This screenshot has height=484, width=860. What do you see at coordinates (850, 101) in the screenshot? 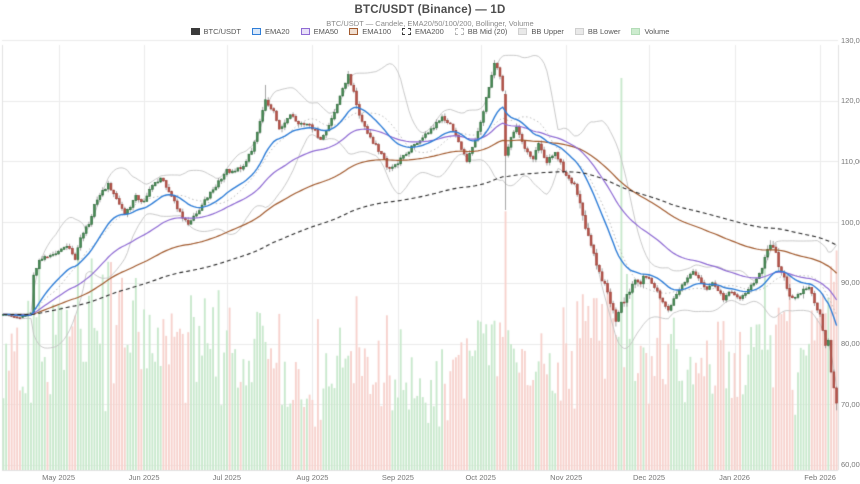
I see `y-tick-label: 120,000` at bounding box center [850, 101].